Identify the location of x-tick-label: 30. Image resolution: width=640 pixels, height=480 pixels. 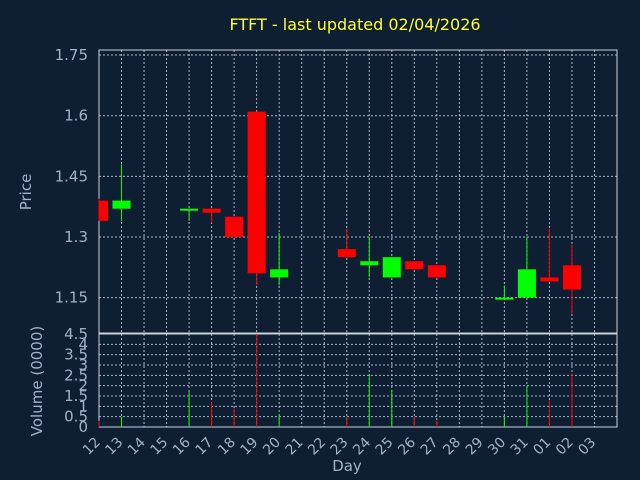
(497, 447).